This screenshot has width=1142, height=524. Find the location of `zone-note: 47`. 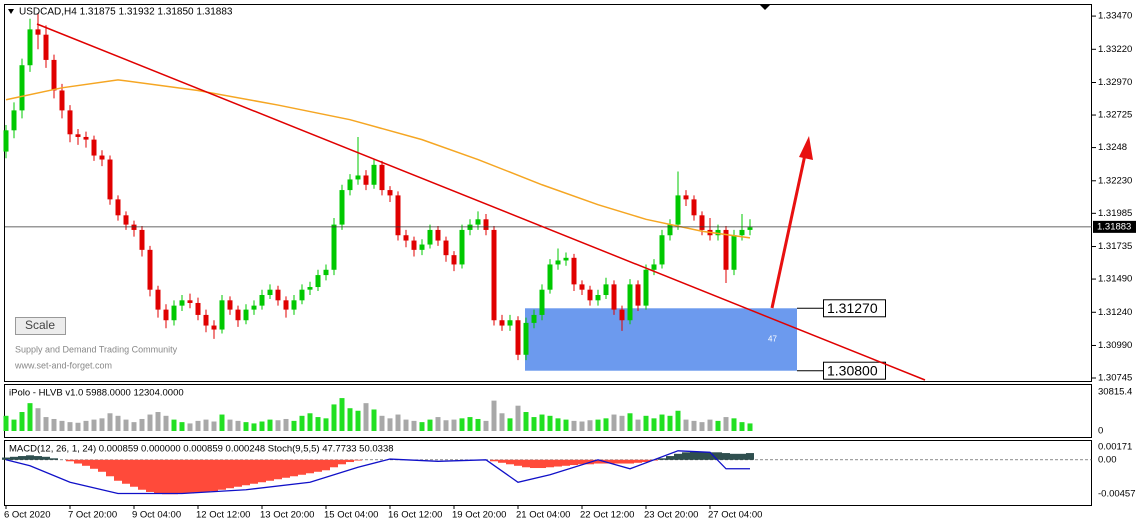

zone-note: 47 is located at coordinates (772, 339).